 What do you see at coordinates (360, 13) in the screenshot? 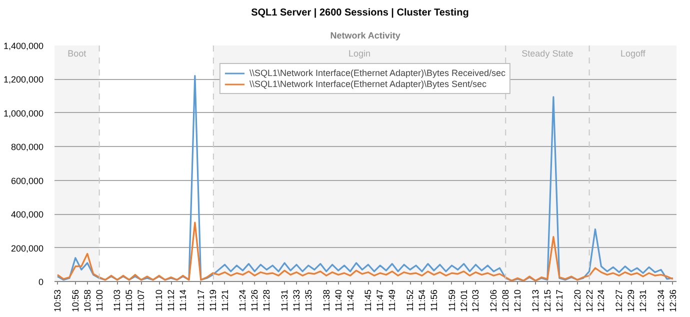
I see `chart-title: SQL1 Server | 2600 Sessions | Cluster Testing` at bounding box center [360, 13].